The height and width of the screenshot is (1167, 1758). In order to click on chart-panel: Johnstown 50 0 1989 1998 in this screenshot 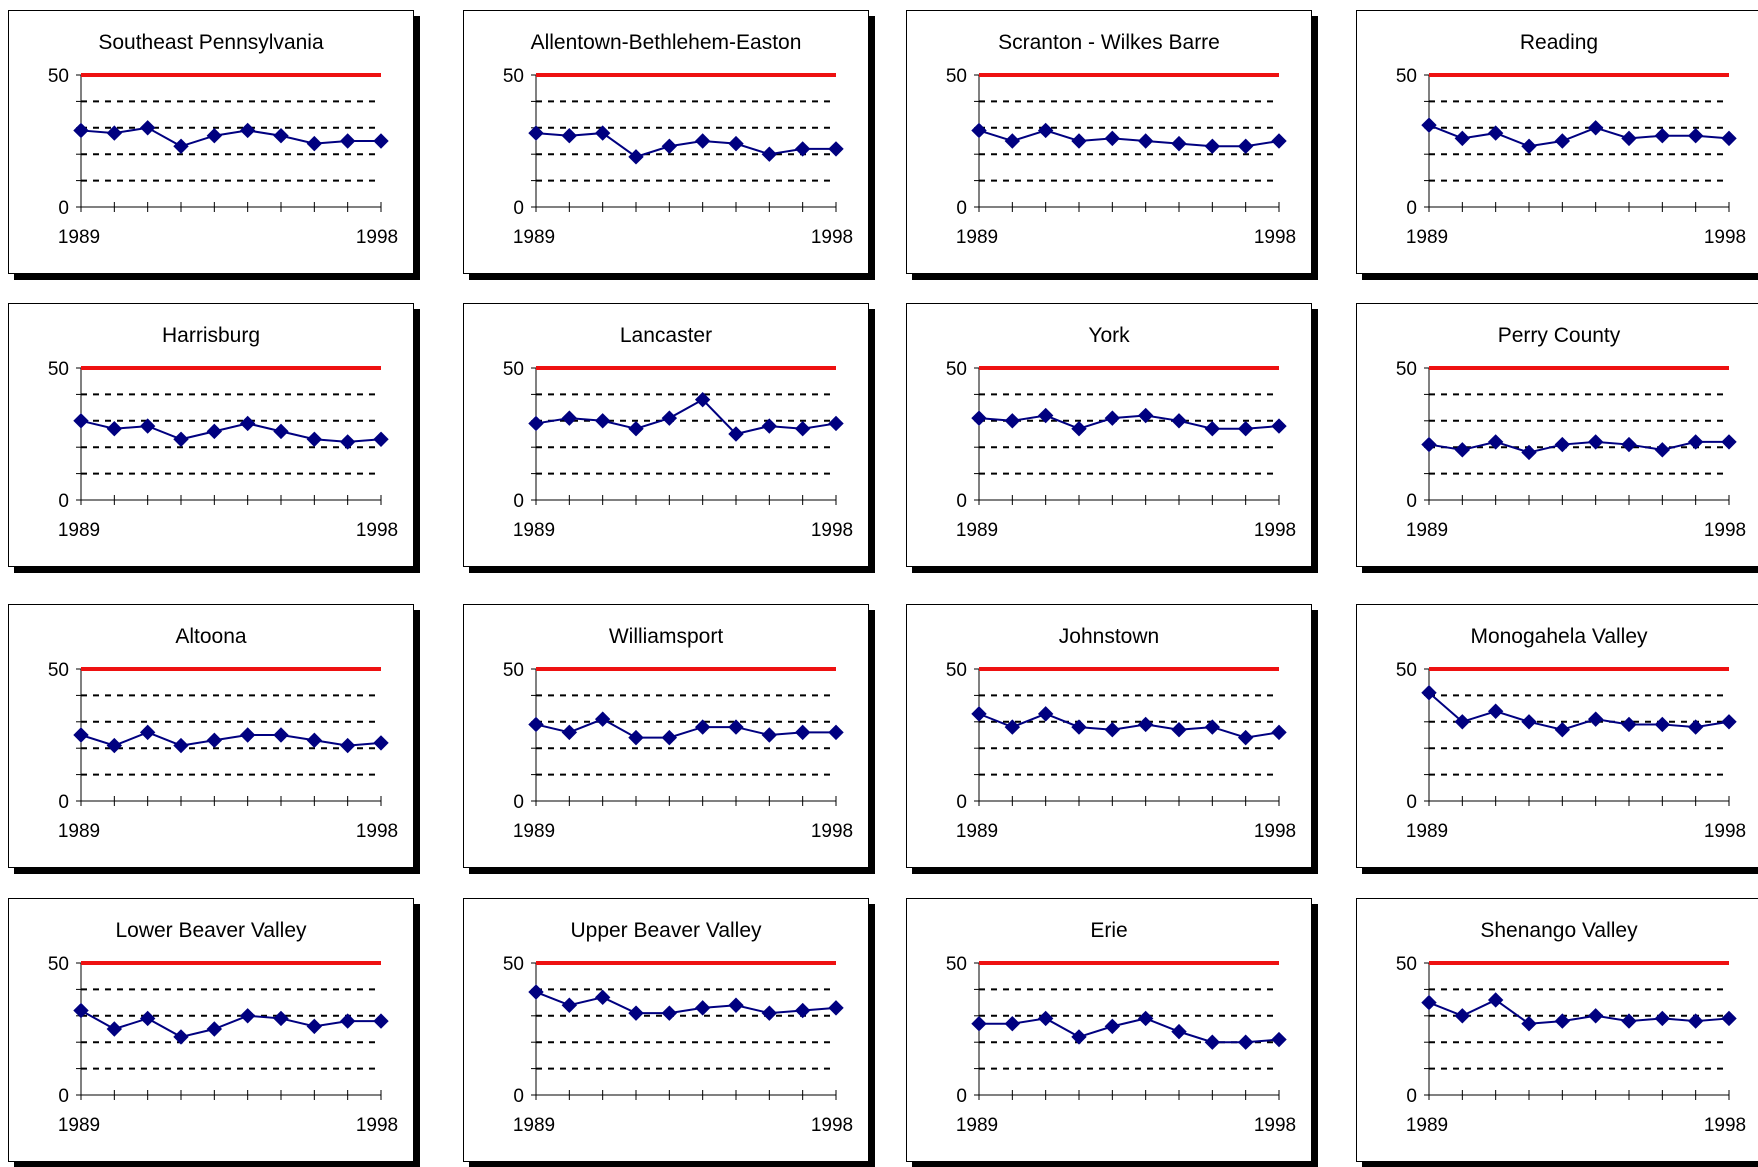, I will do `click(1109, 736)`.